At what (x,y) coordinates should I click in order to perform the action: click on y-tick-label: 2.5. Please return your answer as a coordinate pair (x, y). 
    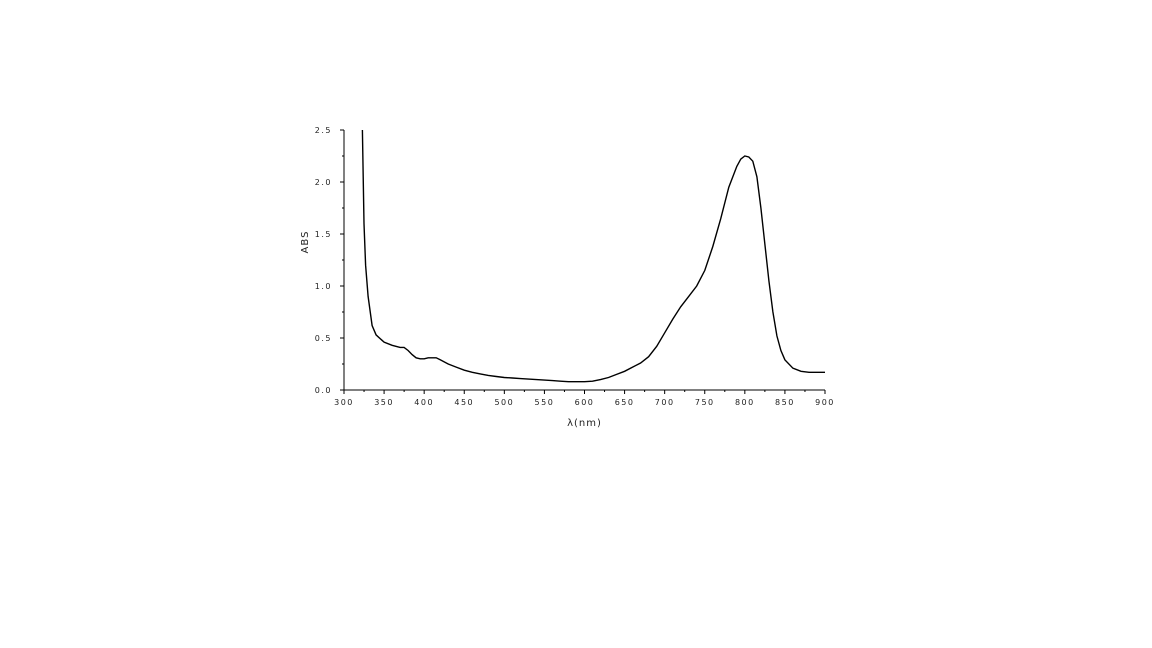
    Looking at the image, I should click on (323, 130).